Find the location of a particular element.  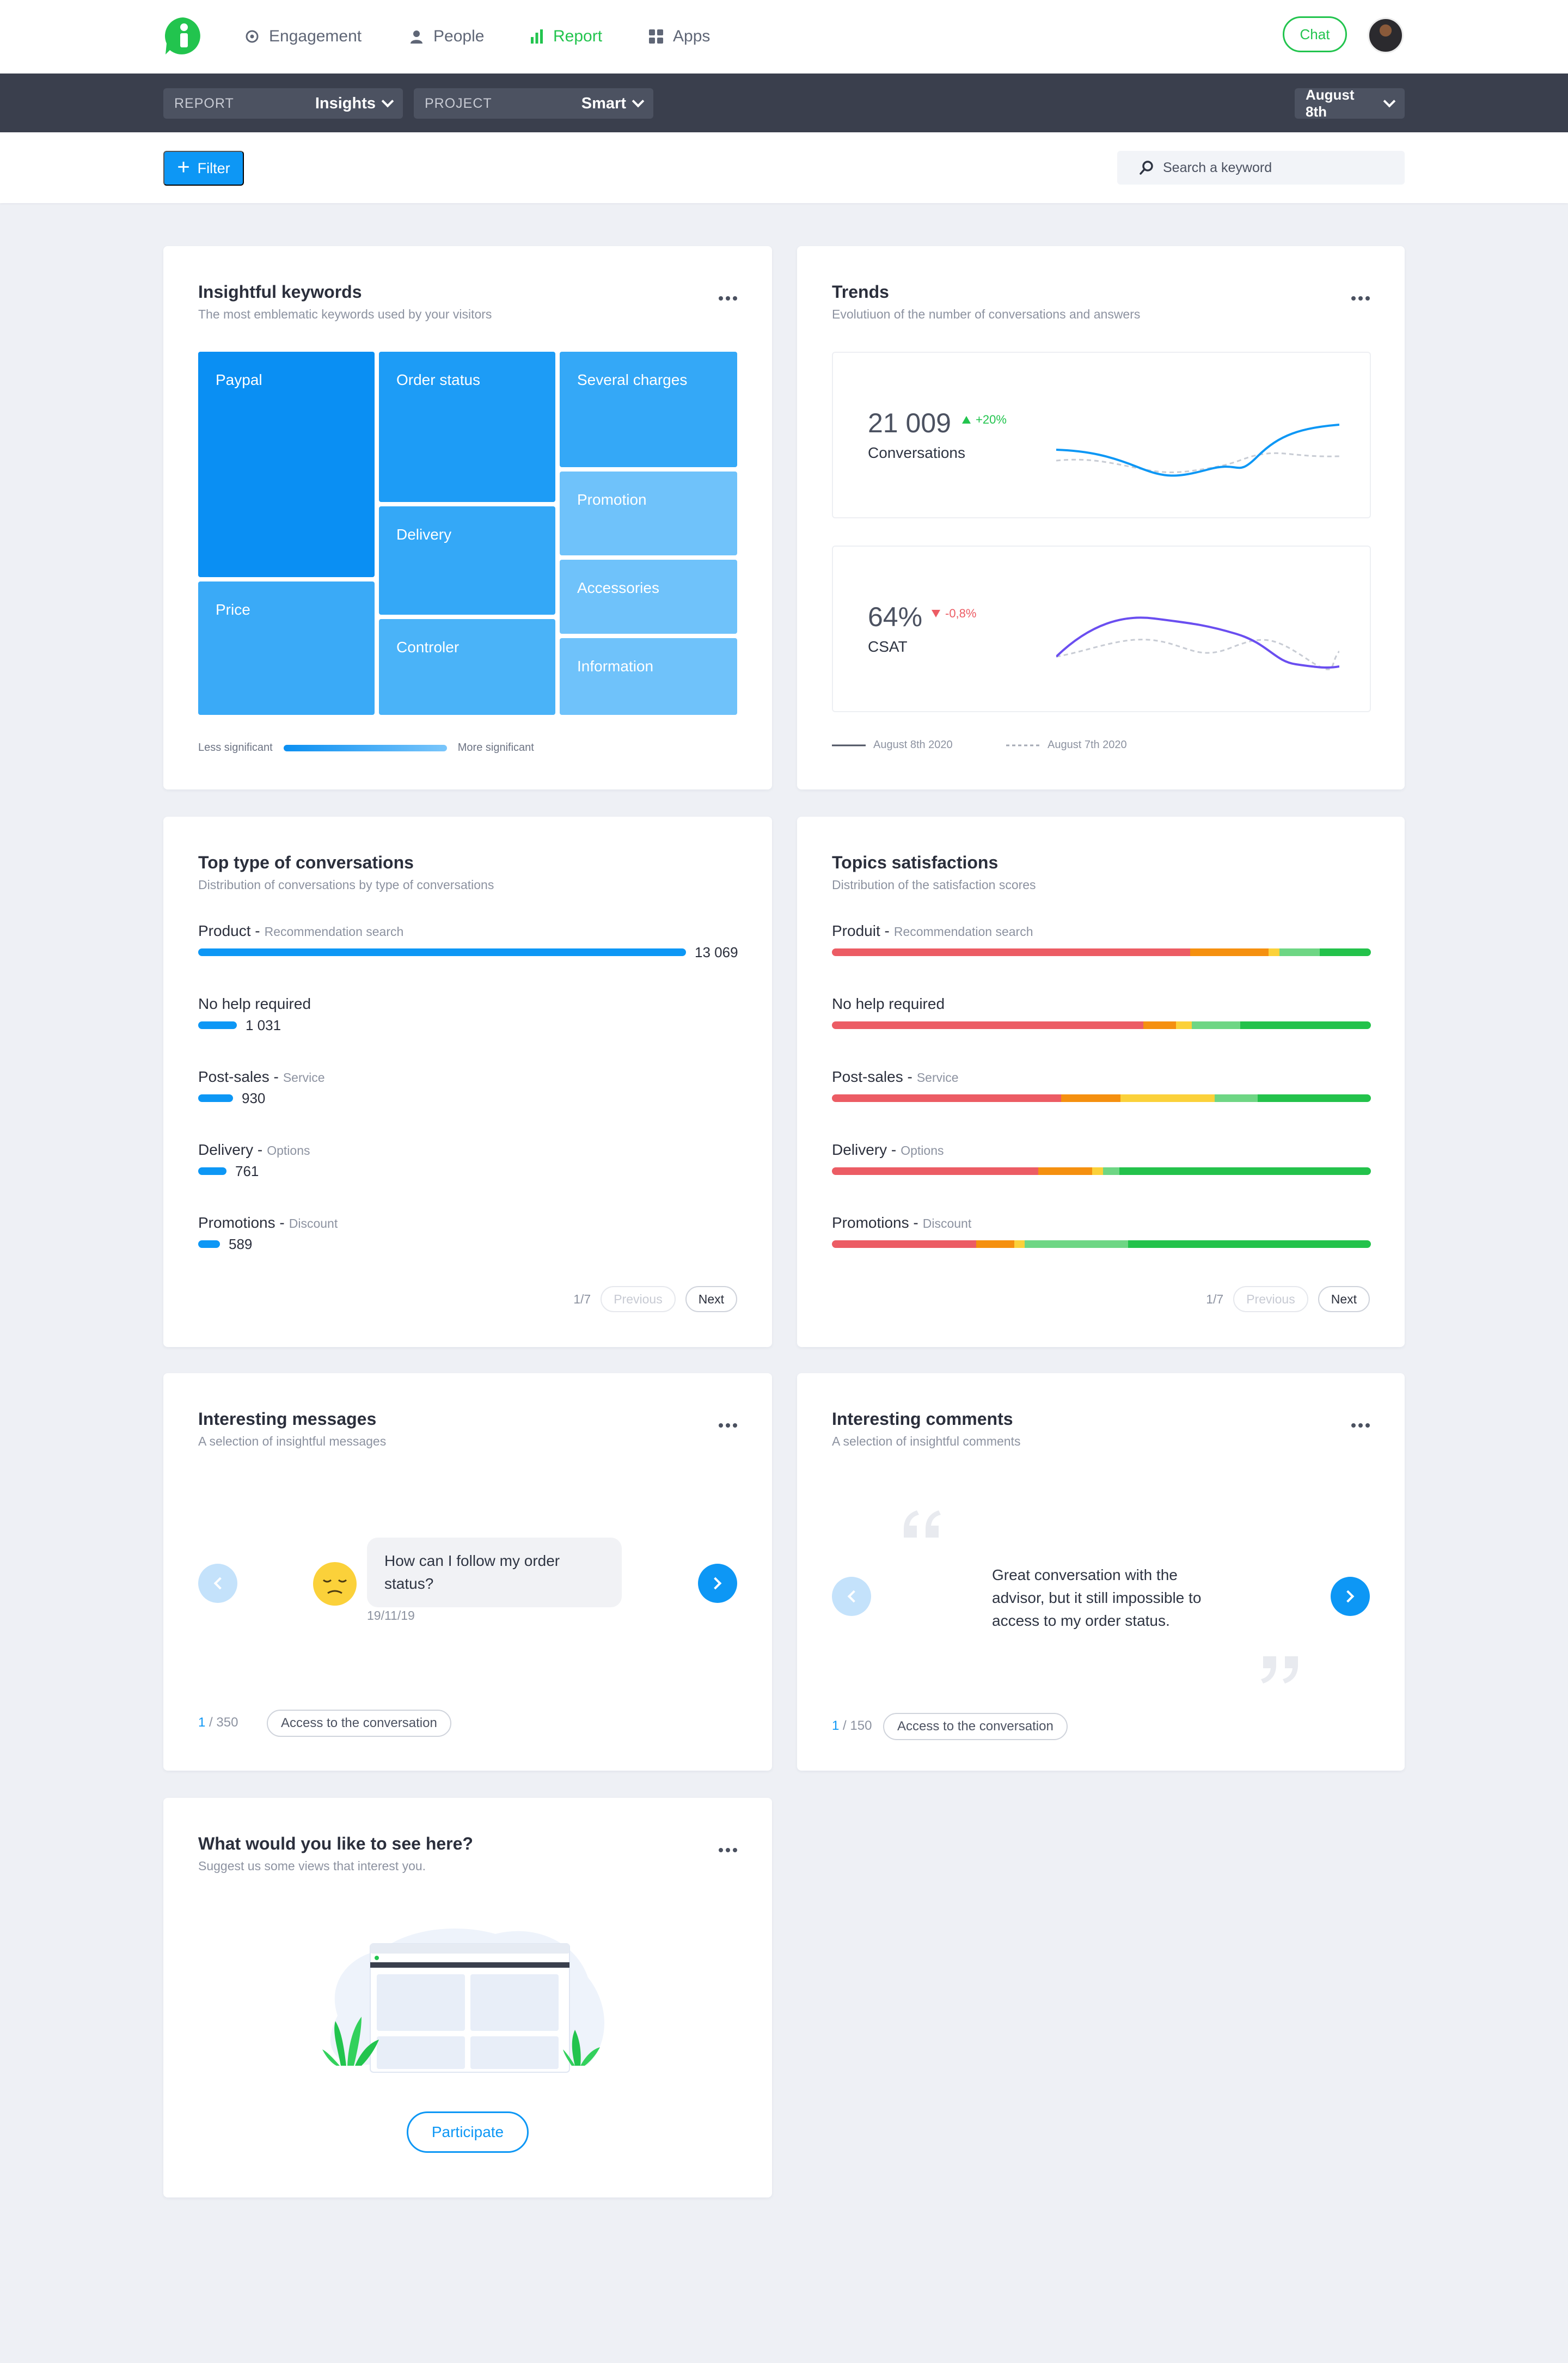

legend-low-label: Less significant is located at coordinates (235, 748).